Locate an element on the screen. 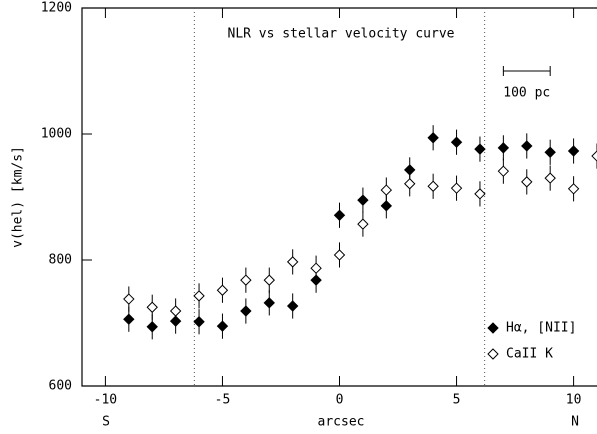 This screenshot has height=434, width=597. x-tick-label: 5 is located at coordinates (457, 400).